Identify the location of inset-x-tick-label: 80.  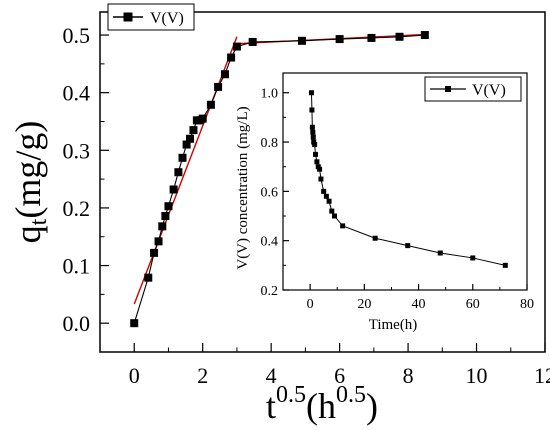
(527, 304).